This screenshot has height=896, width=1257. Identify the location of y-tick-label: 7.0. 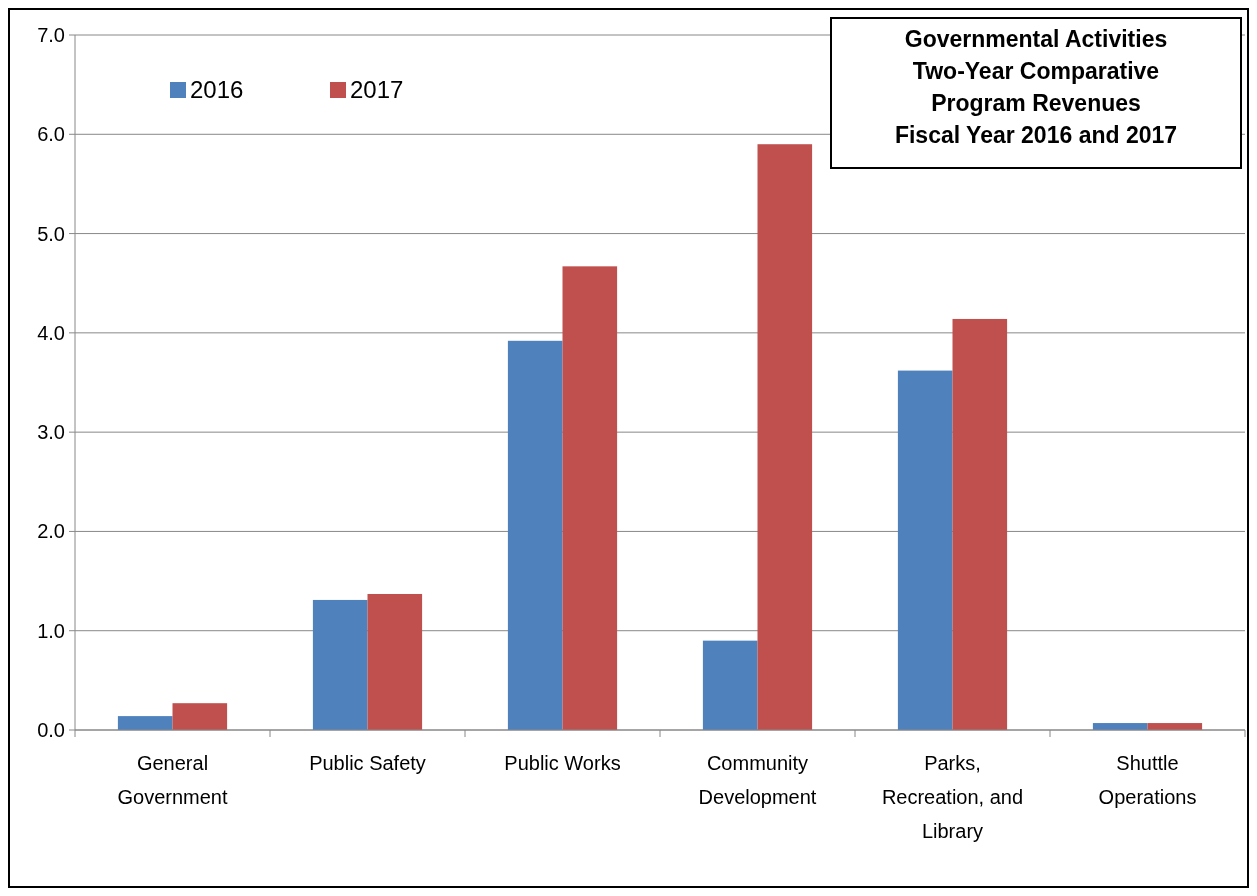
(51, 35).